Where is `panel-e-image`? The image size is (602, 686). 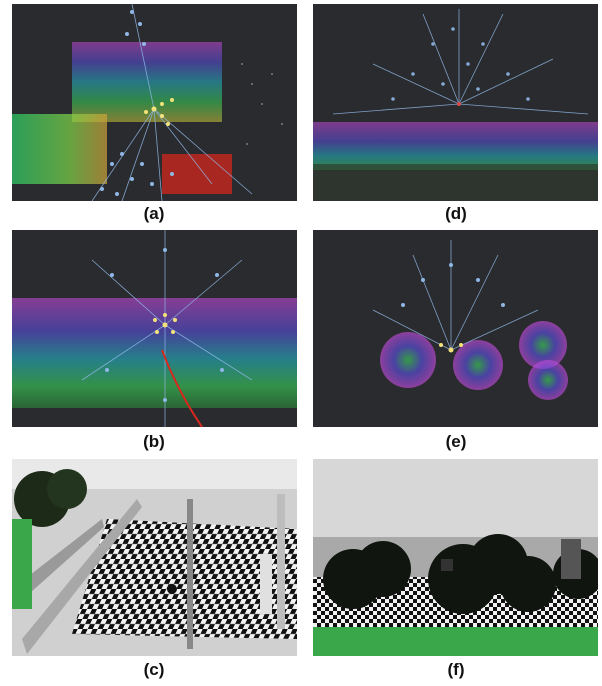 panel-e-image is located at coordinates (455, 328).